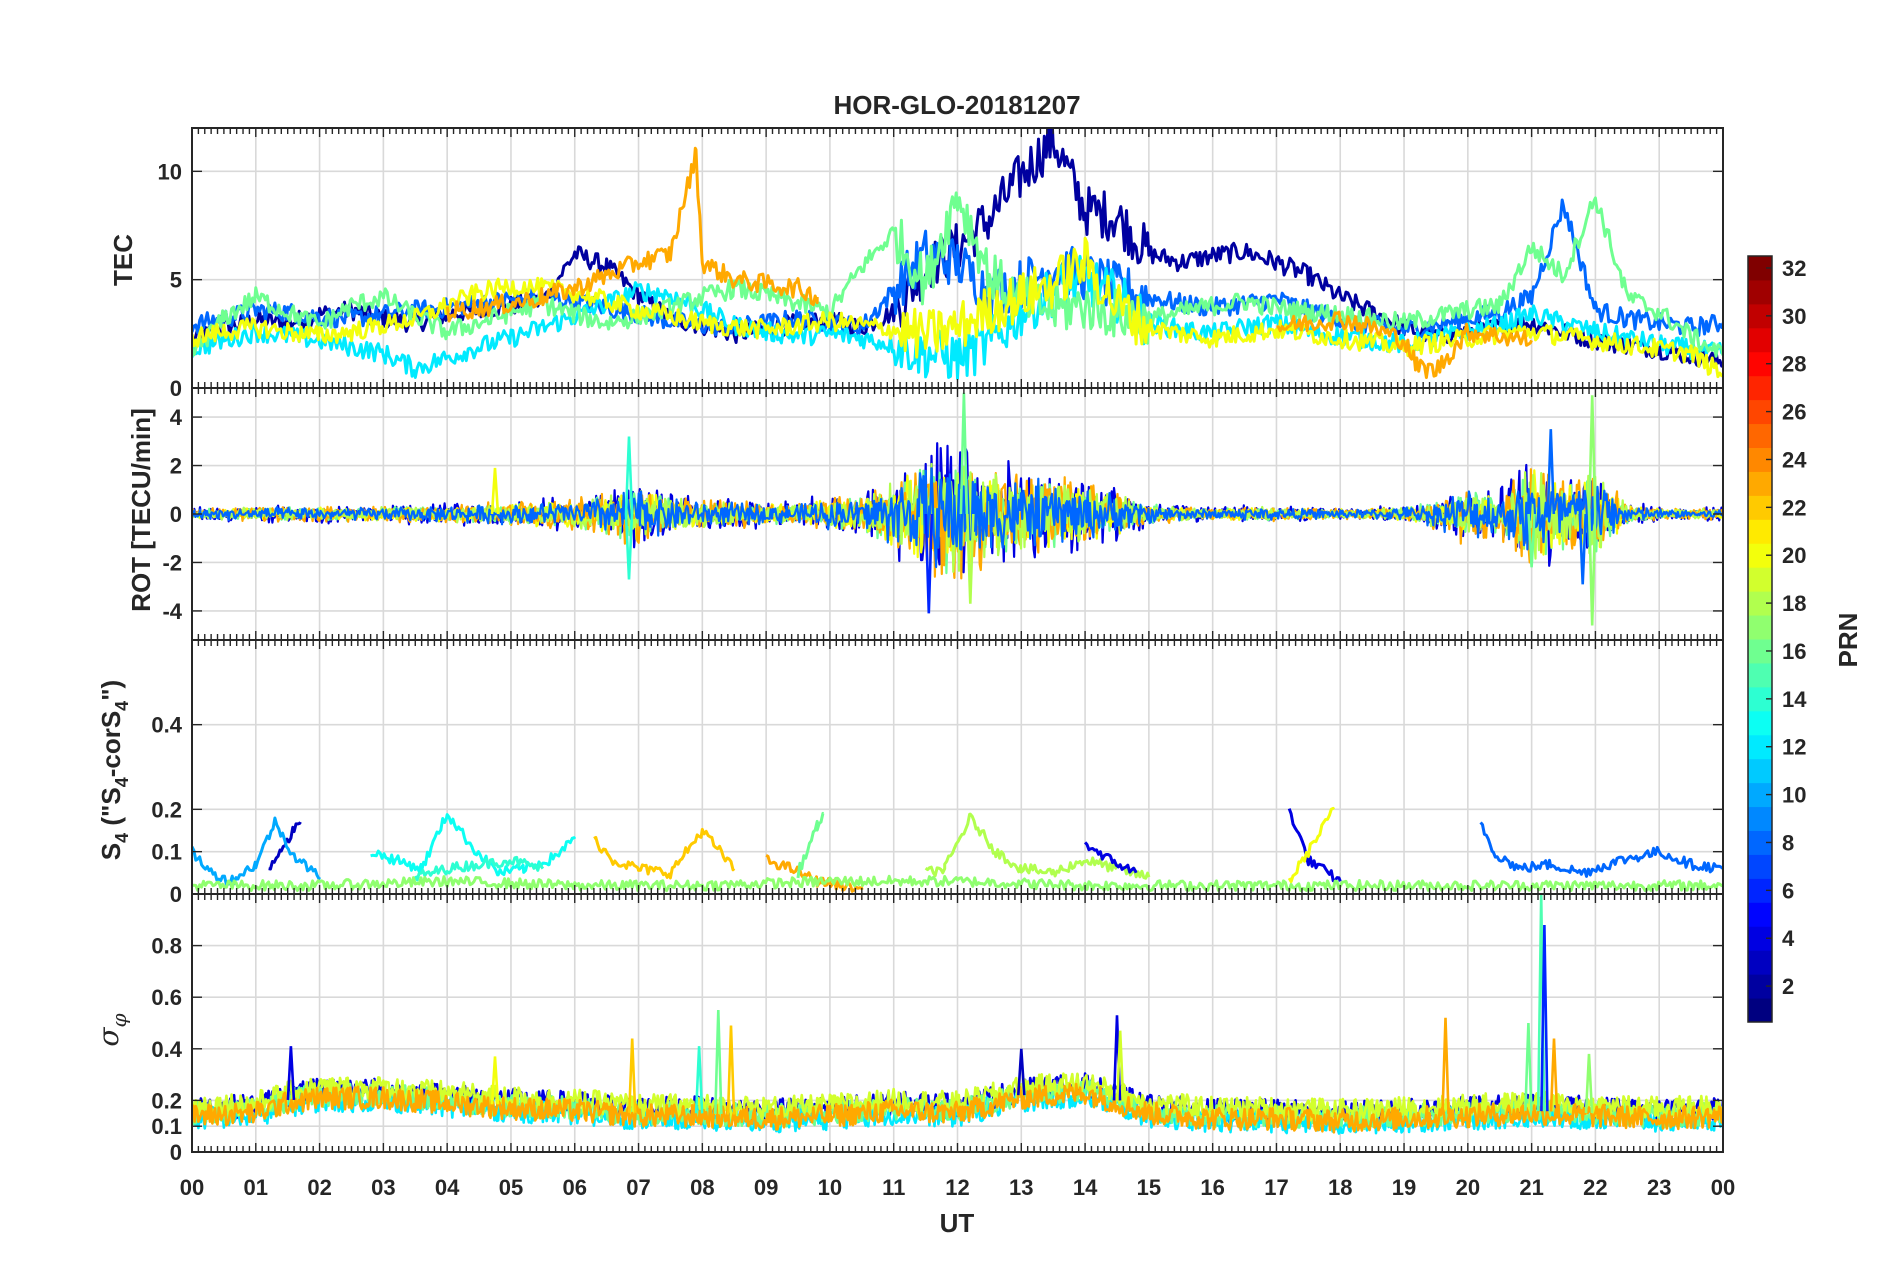 This screenshot has width=1902, height=1272. I want to click on rot-ytick-label: 2, so click(176, 466).